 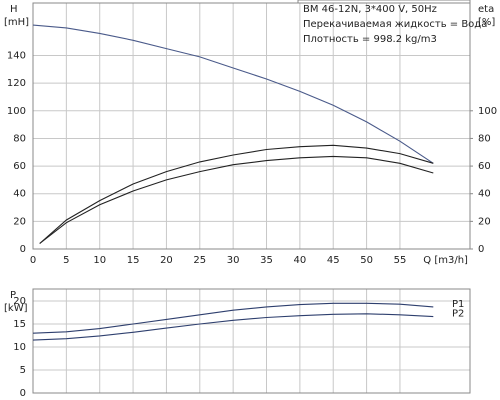 I want to click on y2-tick-label: 60, so click(x=484, y=166).